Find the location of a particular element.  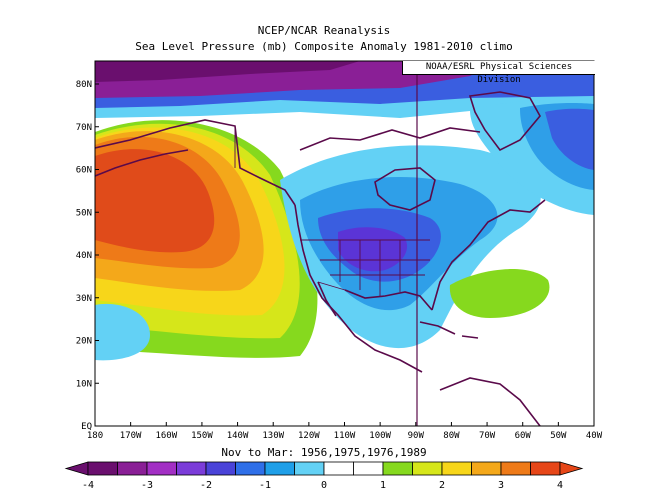

lat-tick-label: 40N is located at coordinates (84, 256).